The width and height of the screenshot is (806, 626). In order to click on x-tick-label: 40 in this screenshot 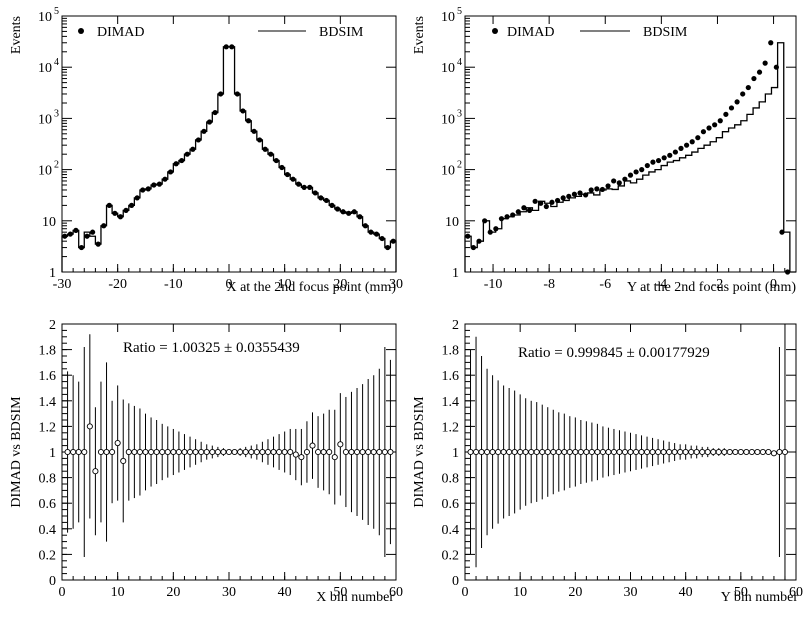, I will do `click(686, 592)`.